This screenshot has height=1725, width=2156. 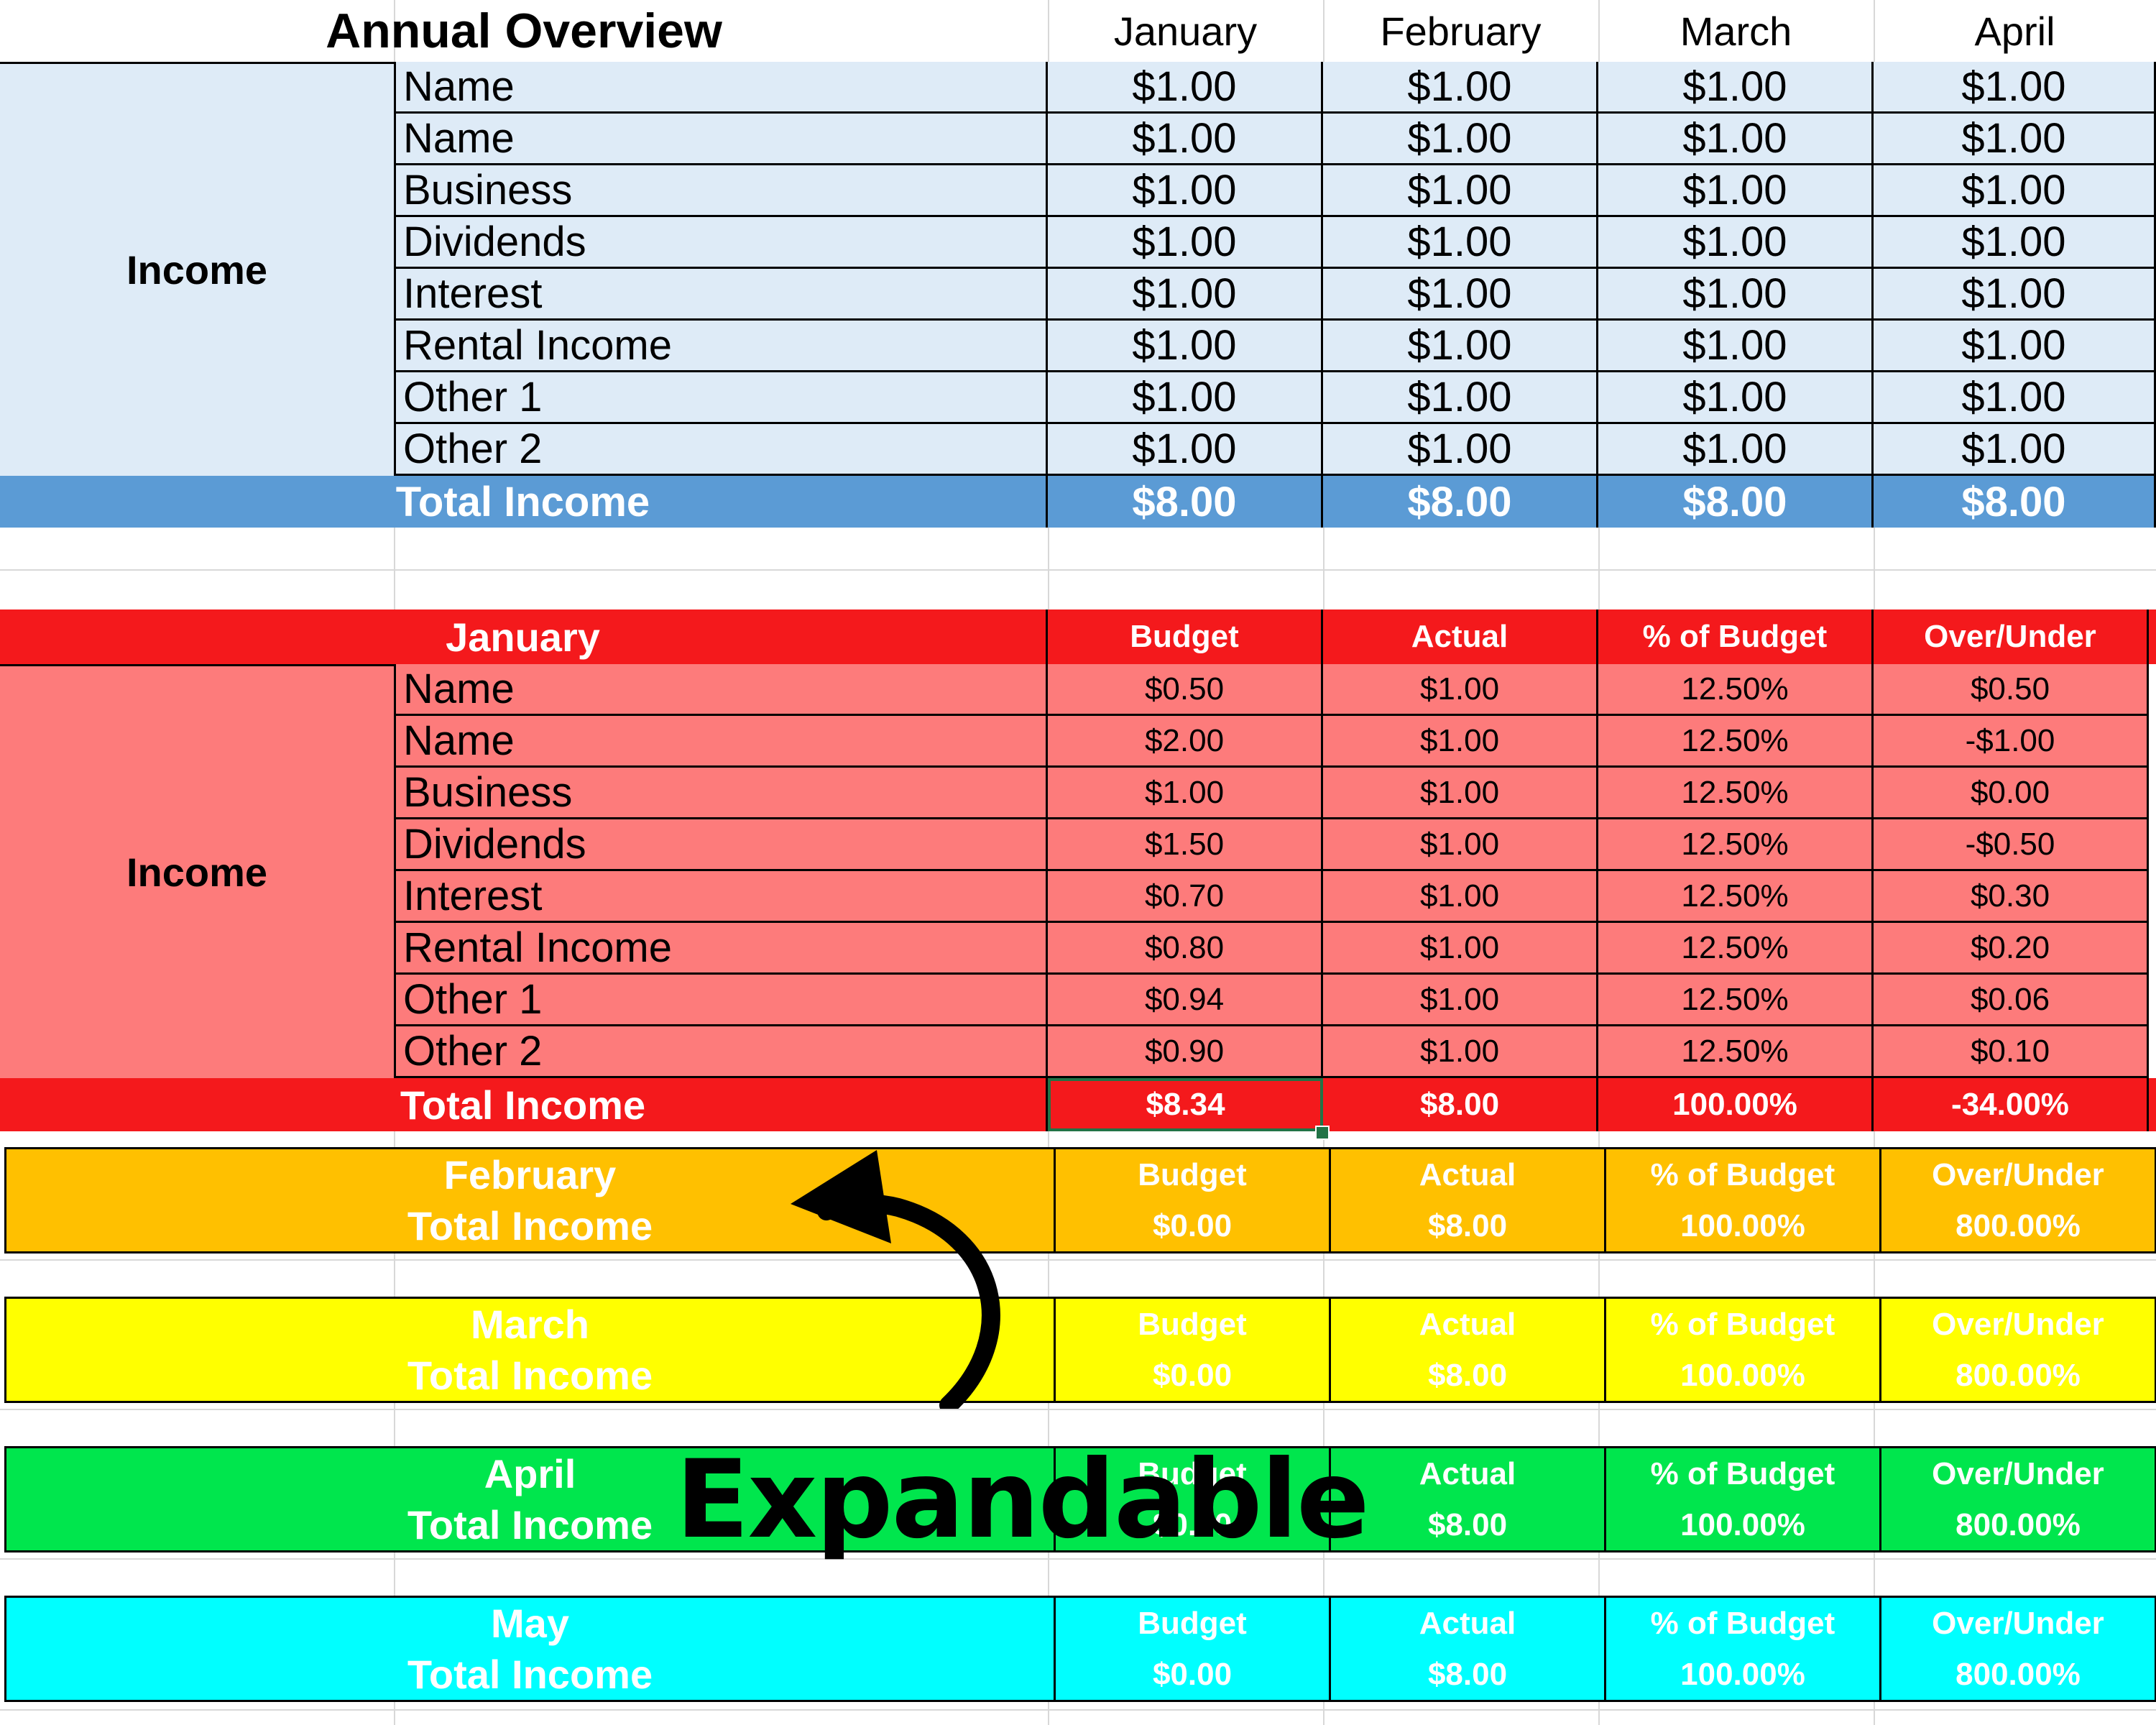 What do you see at coordinates (1186, 897) in the screenshot?
I see `budget-cell: $0.70` at bounding box center [1186, 897].